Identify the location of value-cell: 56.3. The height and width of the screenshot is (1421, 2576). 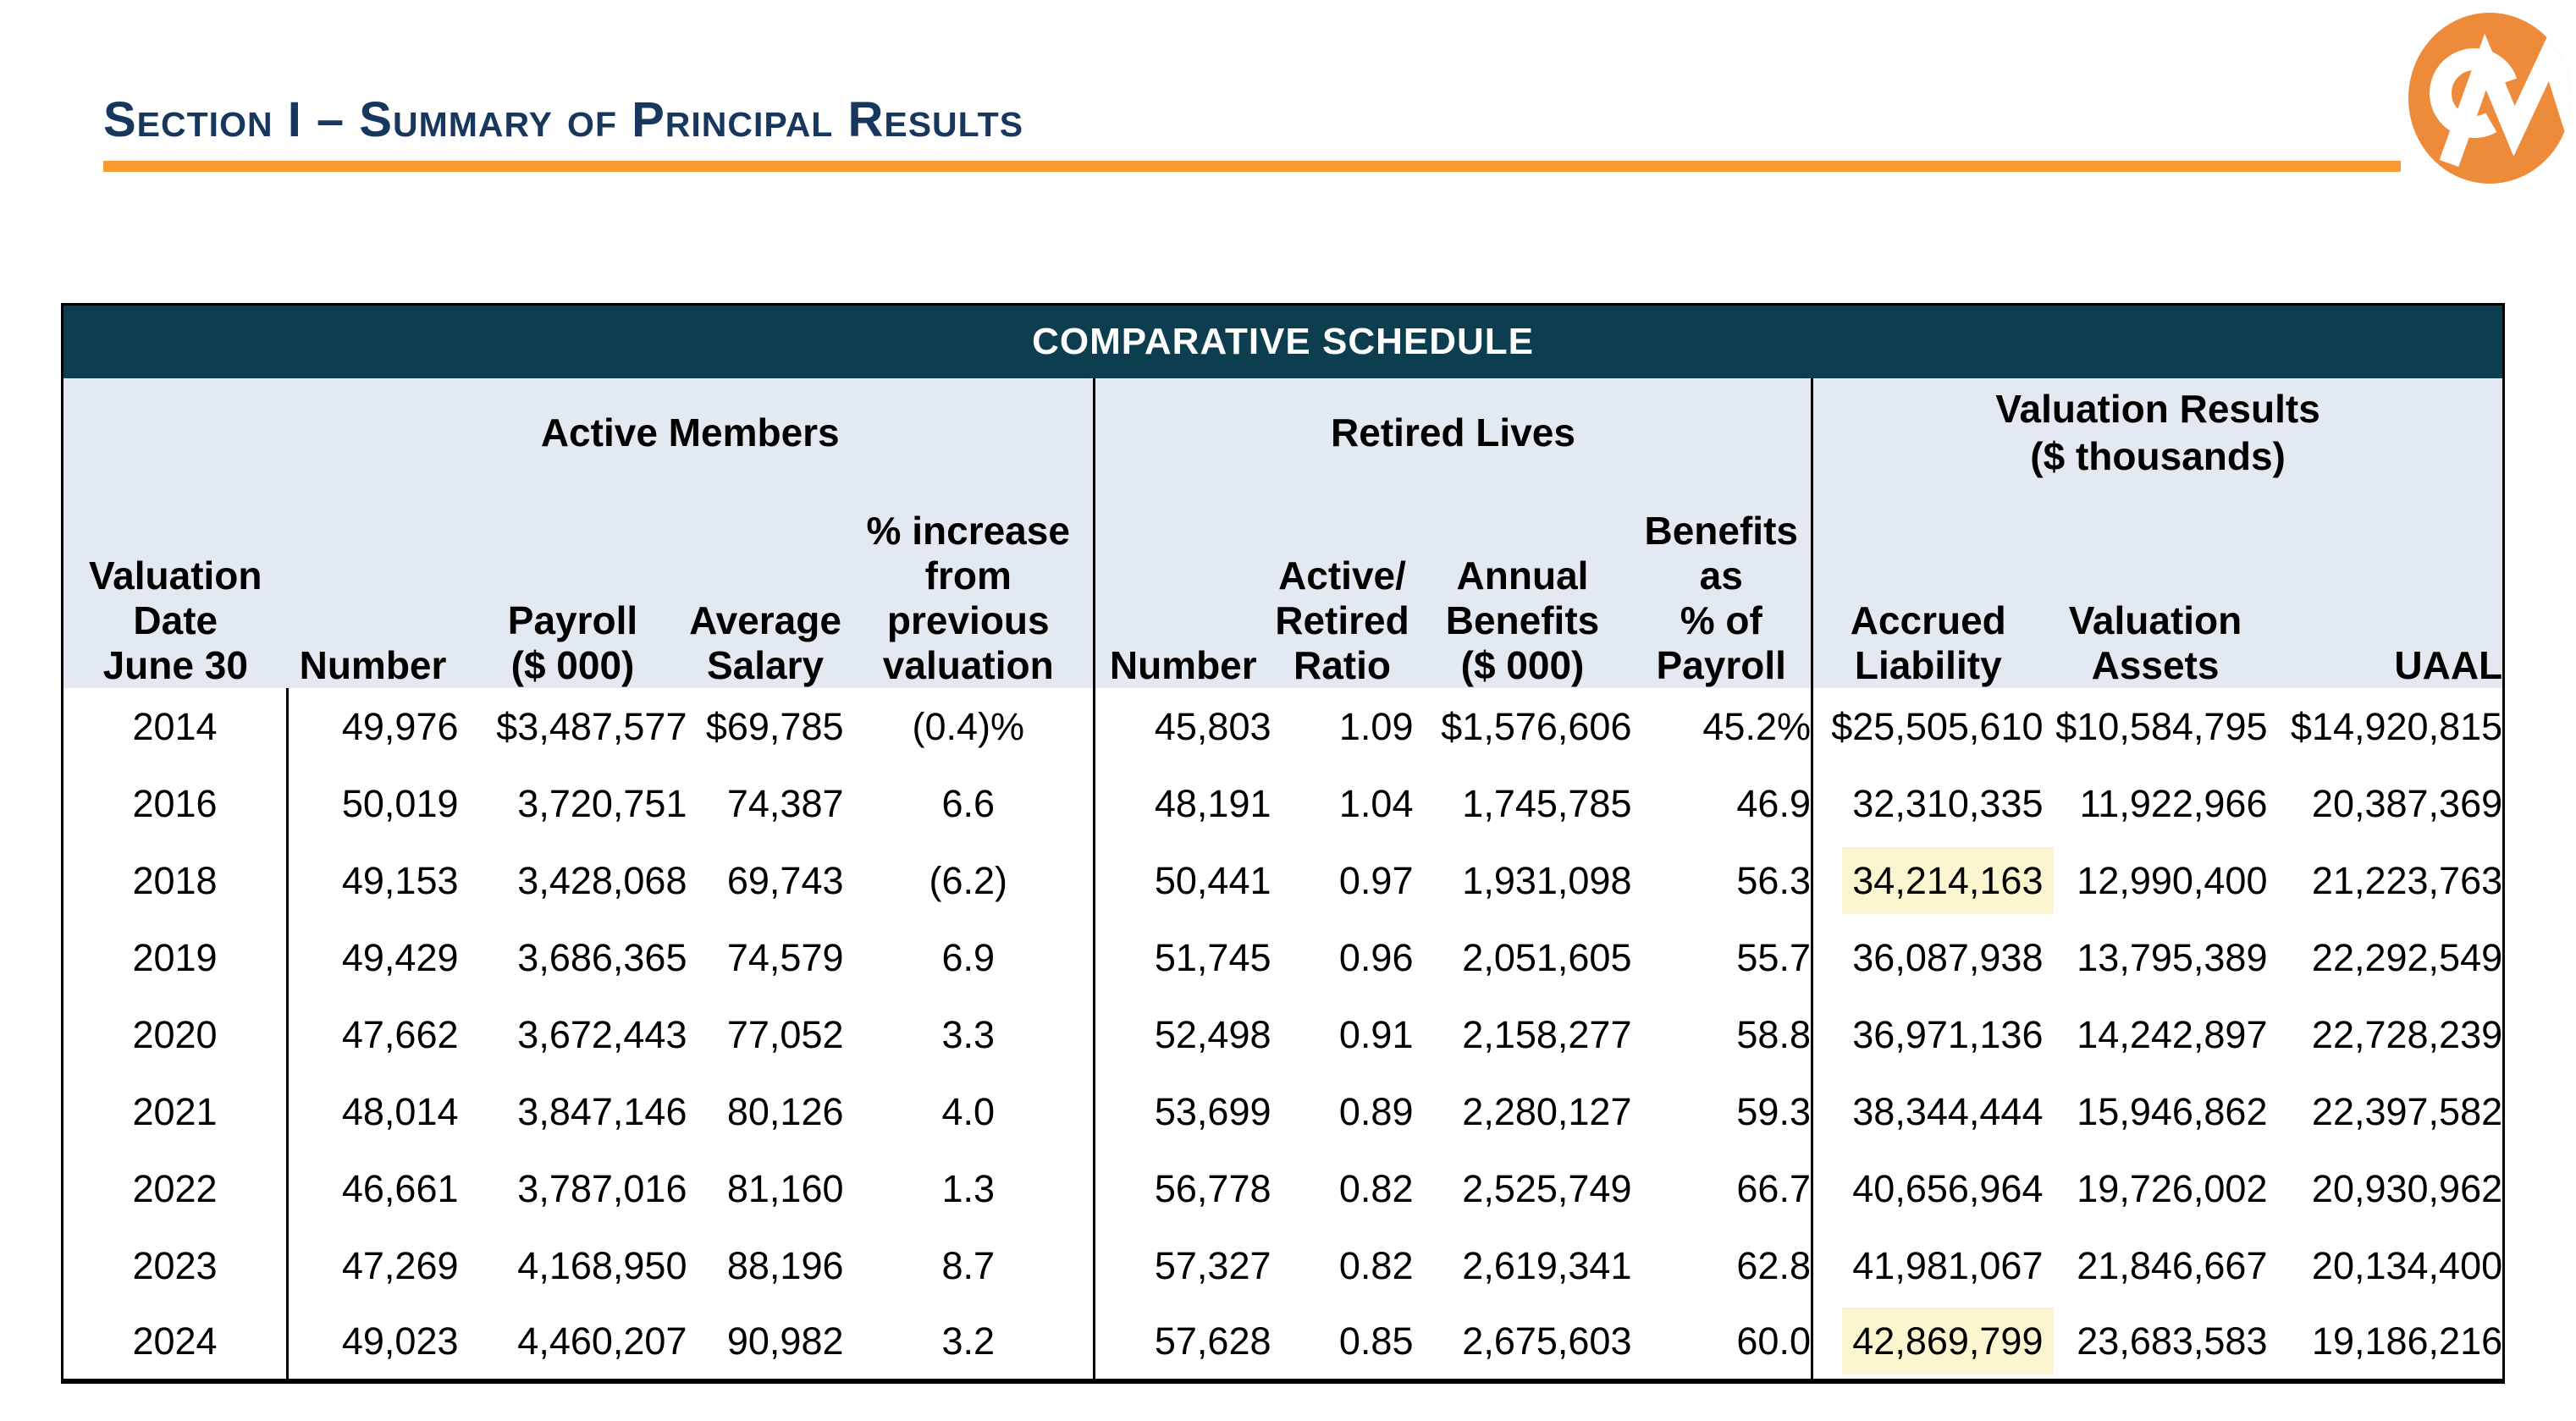
(1722, 881).